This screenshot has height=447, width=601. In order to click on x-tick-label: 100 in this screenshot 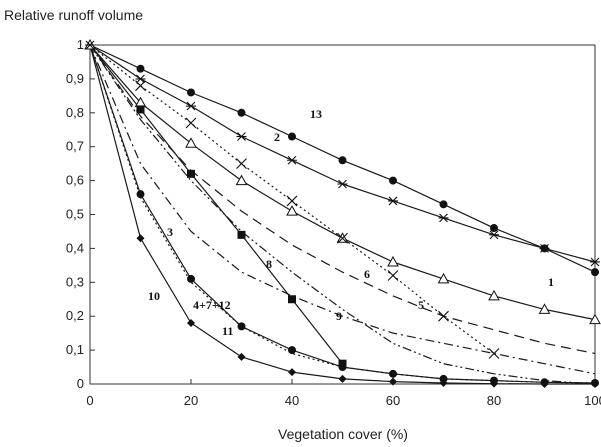, I will do `click(592, 400)`.